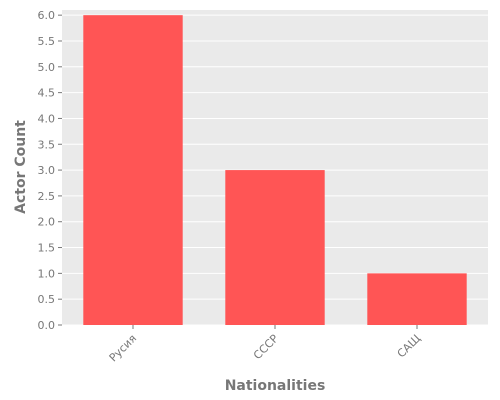 Image resolution: width=500 pixels, height=400 pixels. What do you see at coordinates (47, 67) in the screenshot?
I see `y-tick-label: 5.0` at bounding box center [47, 67].